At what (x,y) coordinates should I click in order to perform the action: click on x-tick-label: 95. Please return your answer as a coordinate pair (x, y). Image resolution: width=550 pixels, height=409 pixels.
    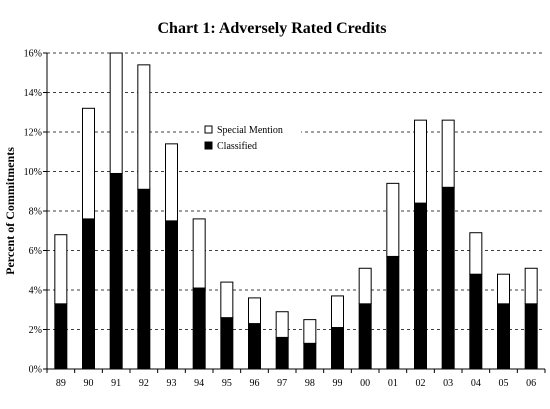
    Looking at the image, I should click on (227, 383).